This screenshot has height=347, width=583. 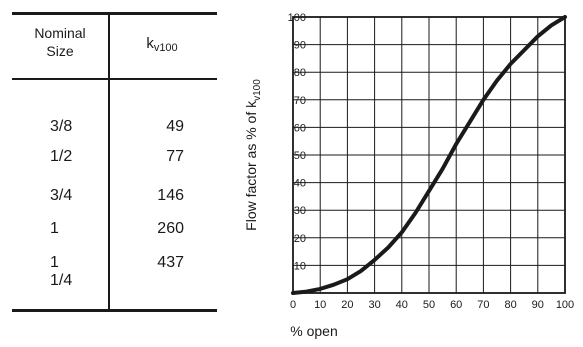 What do you see at coordinates (300, 211) in the screenshot?
I see `y-tick-label: 30` at bounding box center [300, 211].